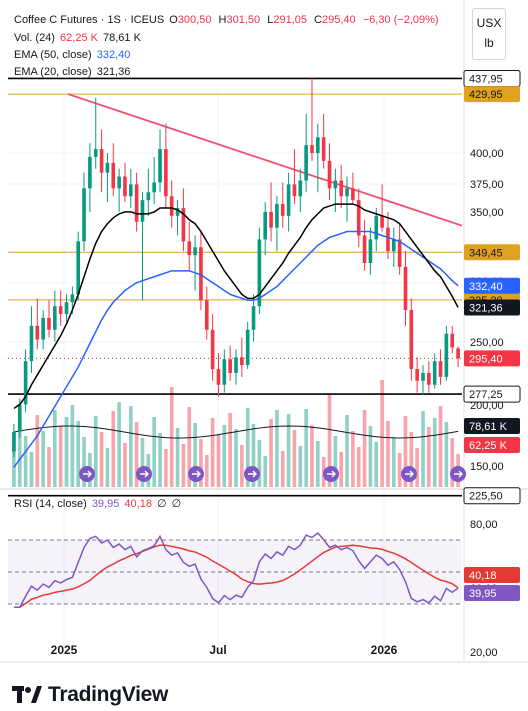 This screenshot has width=528, height=711. I want to click on last-price-tag-bg, so click(492, 358).